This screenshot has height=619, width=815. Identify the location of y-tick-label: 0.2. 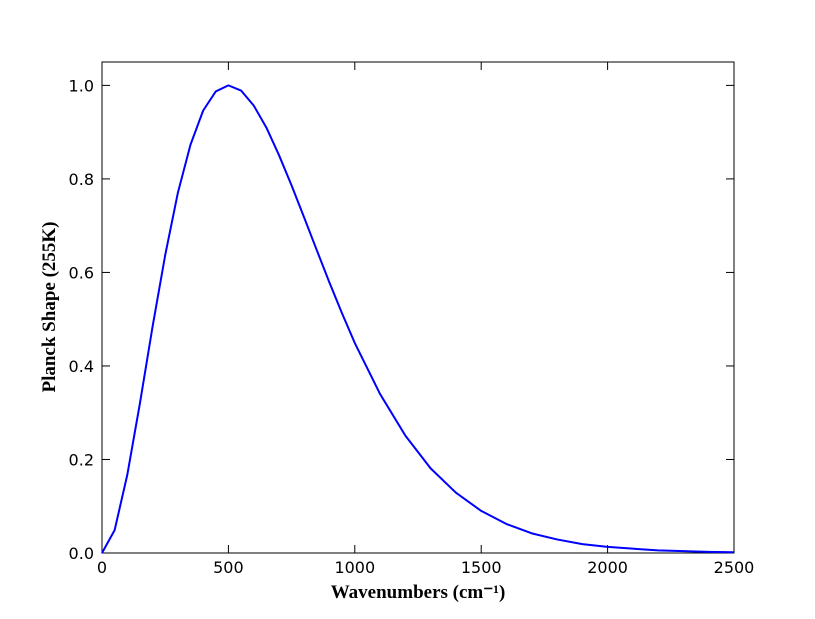
(81, 459).